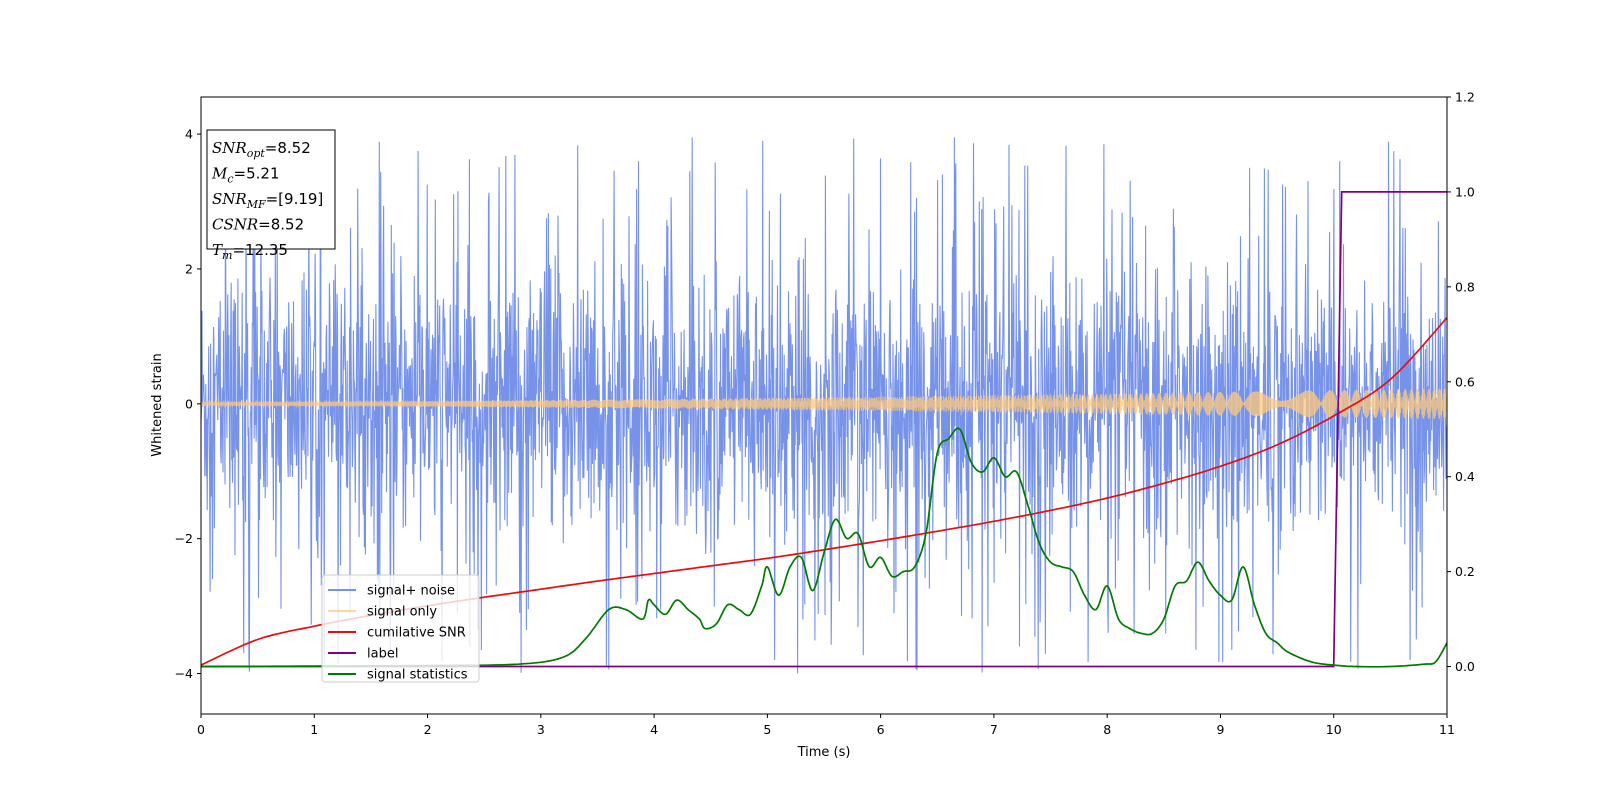 The height and width of the screenshot is (800, 1600). What do you see at coordinates (654, 729) in the screenshot?
I see `x-tick-label: 4` at bounding box center [654, 729].